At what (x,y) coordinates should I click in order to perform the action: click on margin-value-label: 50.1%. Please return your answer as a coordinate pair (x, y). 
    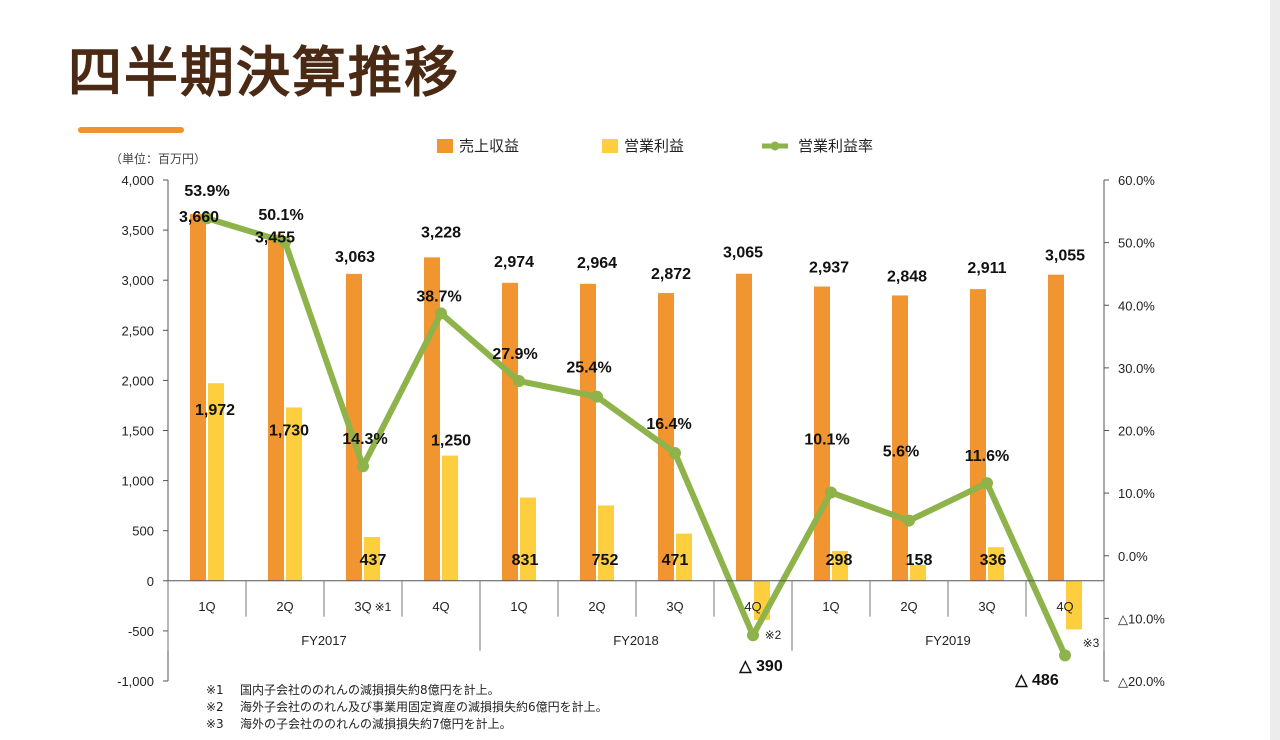
    Looking at the image, I should click on (280, 215).